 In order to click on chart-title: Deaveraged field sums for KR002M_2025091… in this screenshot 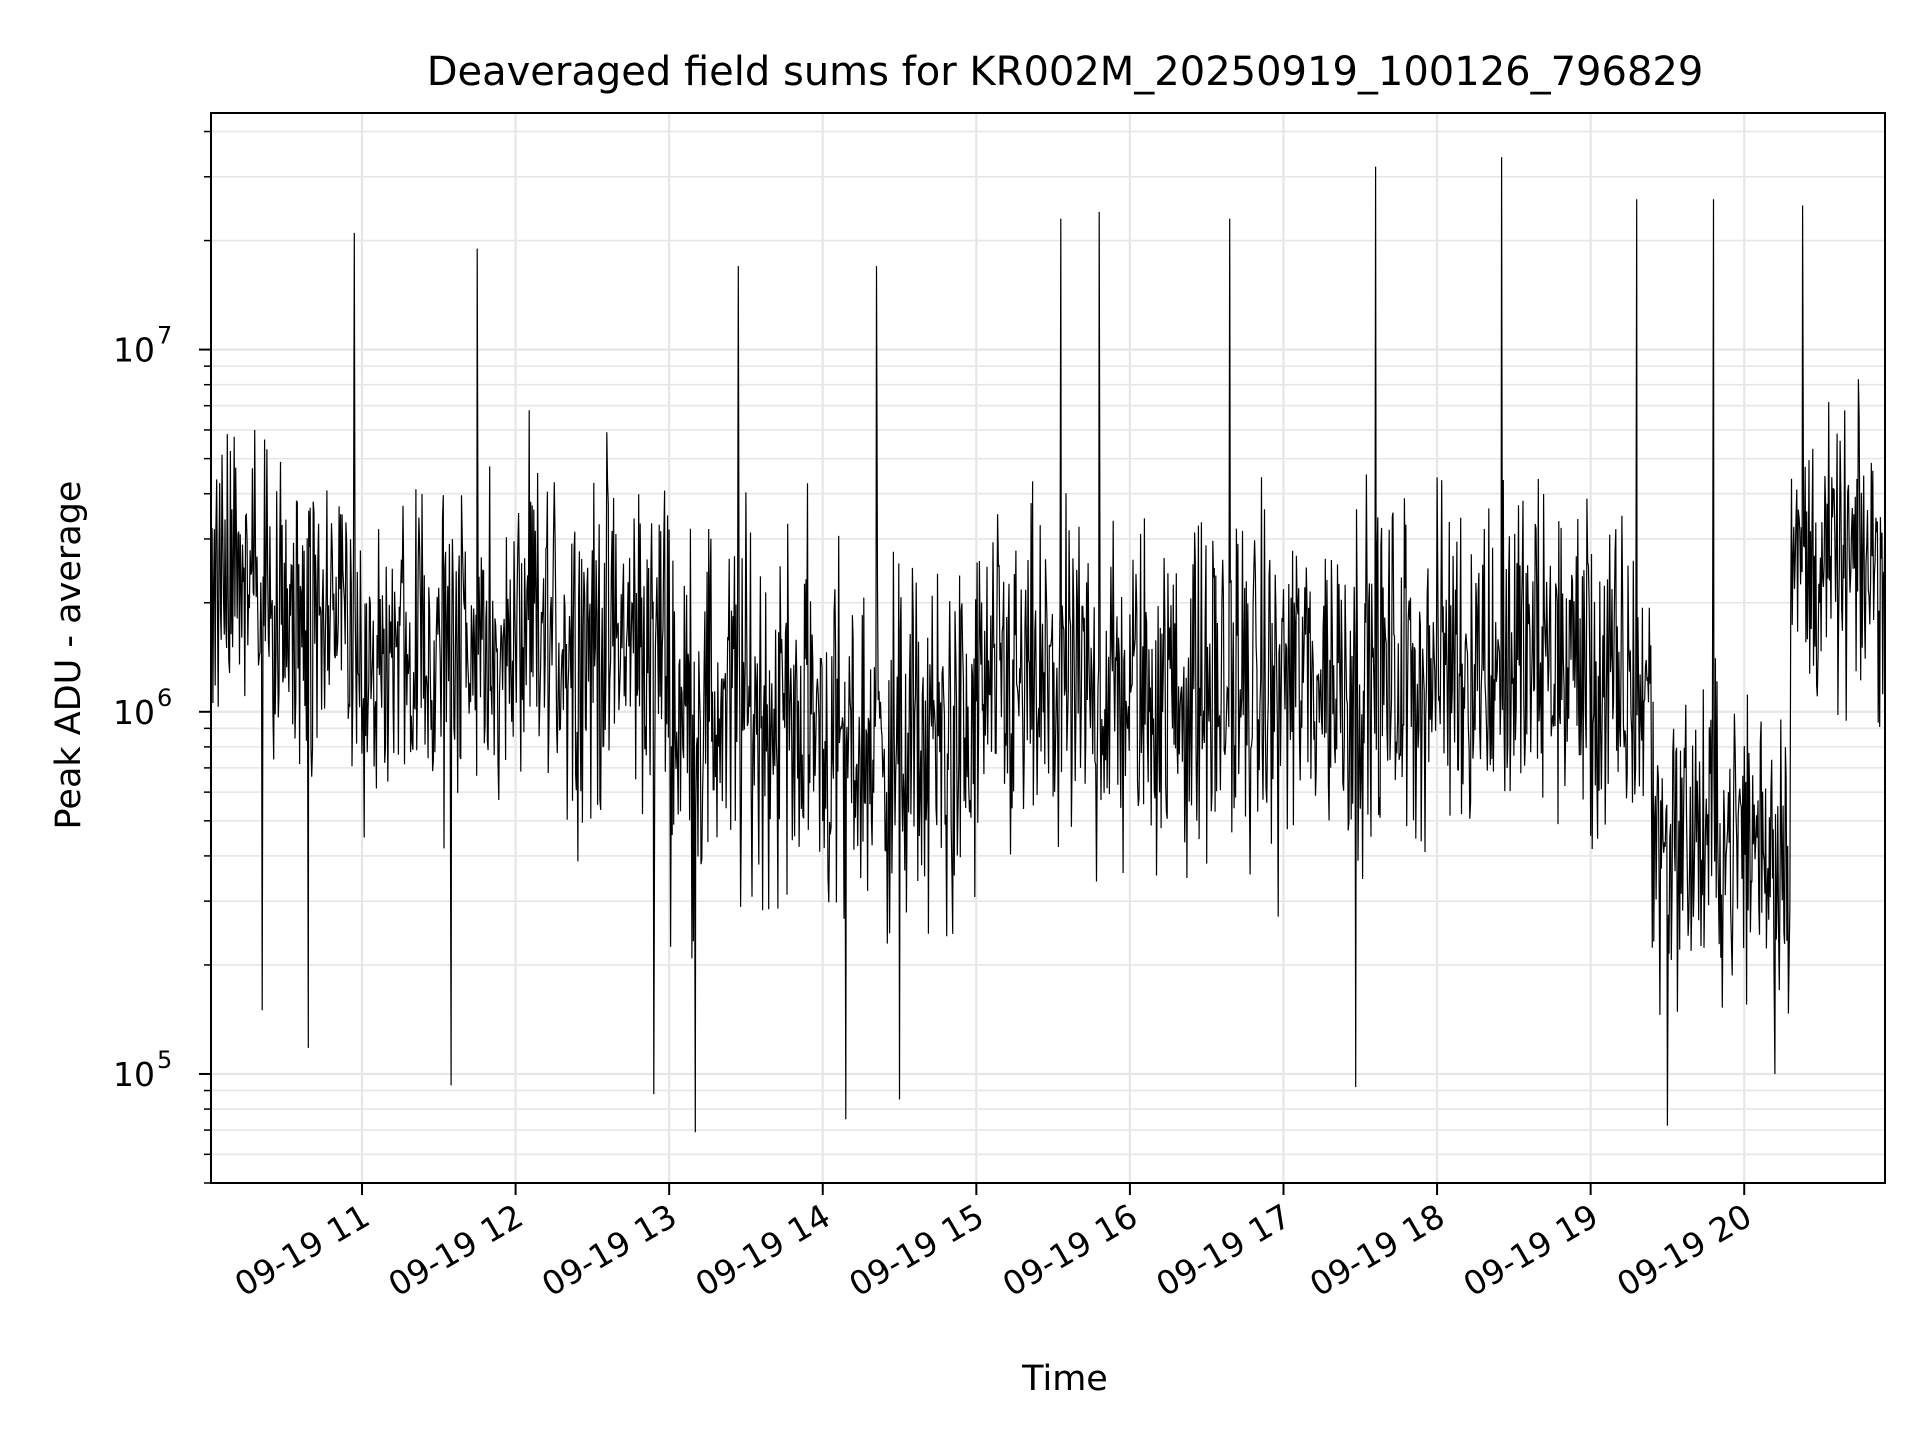, I will do `click(1065, 72)`.